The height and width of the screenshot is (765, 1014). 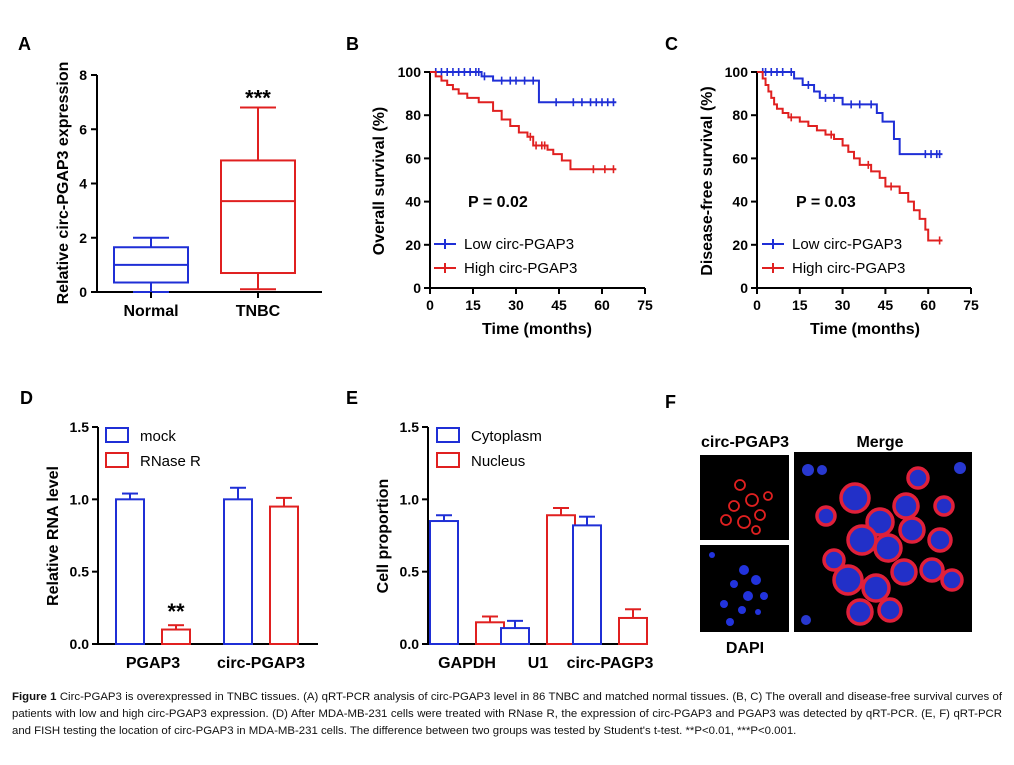 What do you see at coordinates (24, 44) in the screenshot?
I see `panel-a-label: A` at bounding box center [24, 44].